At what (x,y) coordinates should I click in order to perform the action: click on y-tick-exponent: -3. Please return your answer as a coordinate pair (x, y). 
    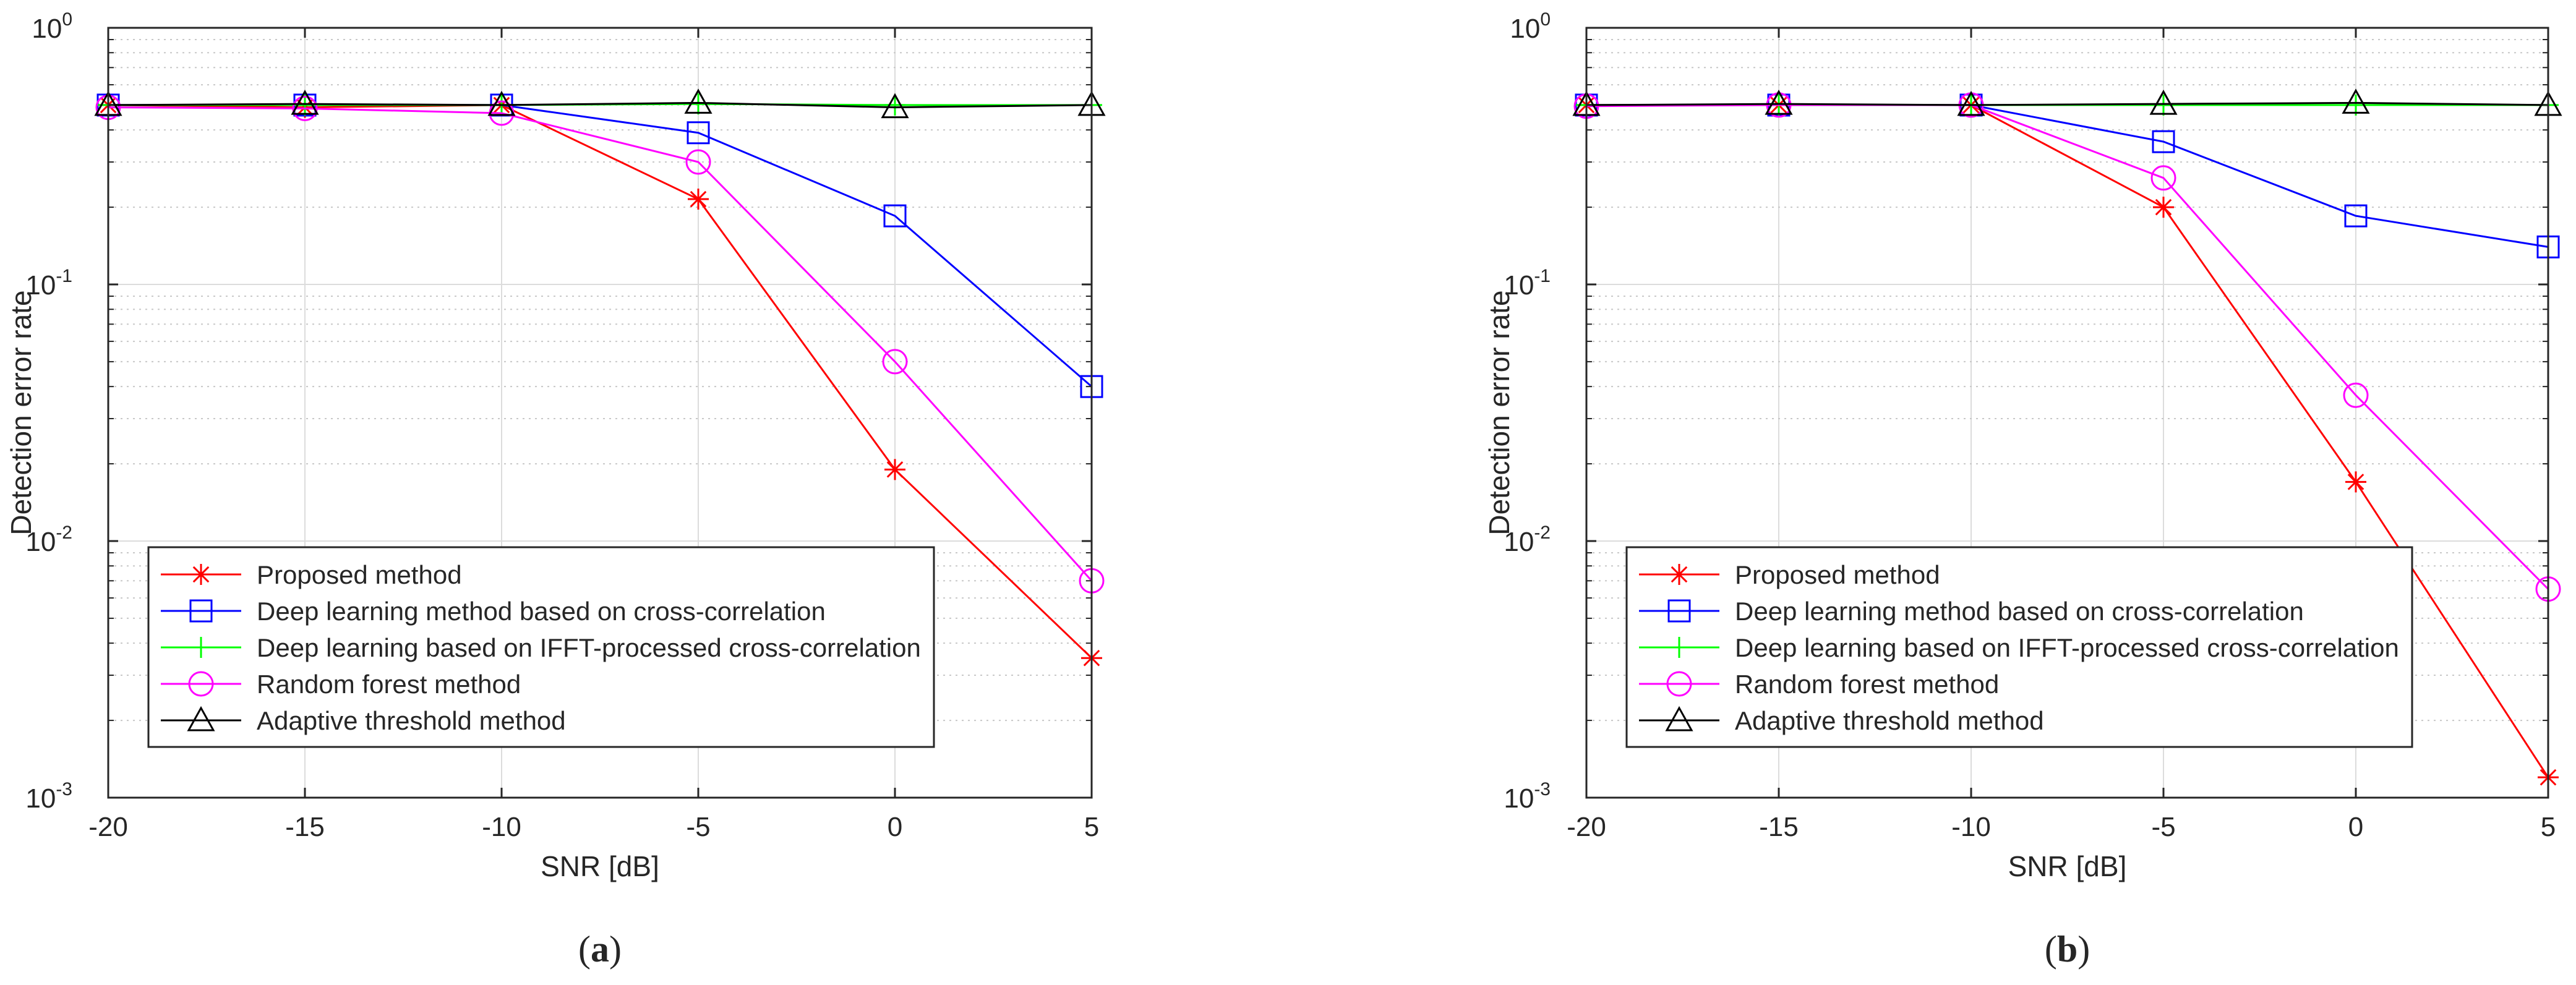
    Looking at the image, I should click on (1542, 789).